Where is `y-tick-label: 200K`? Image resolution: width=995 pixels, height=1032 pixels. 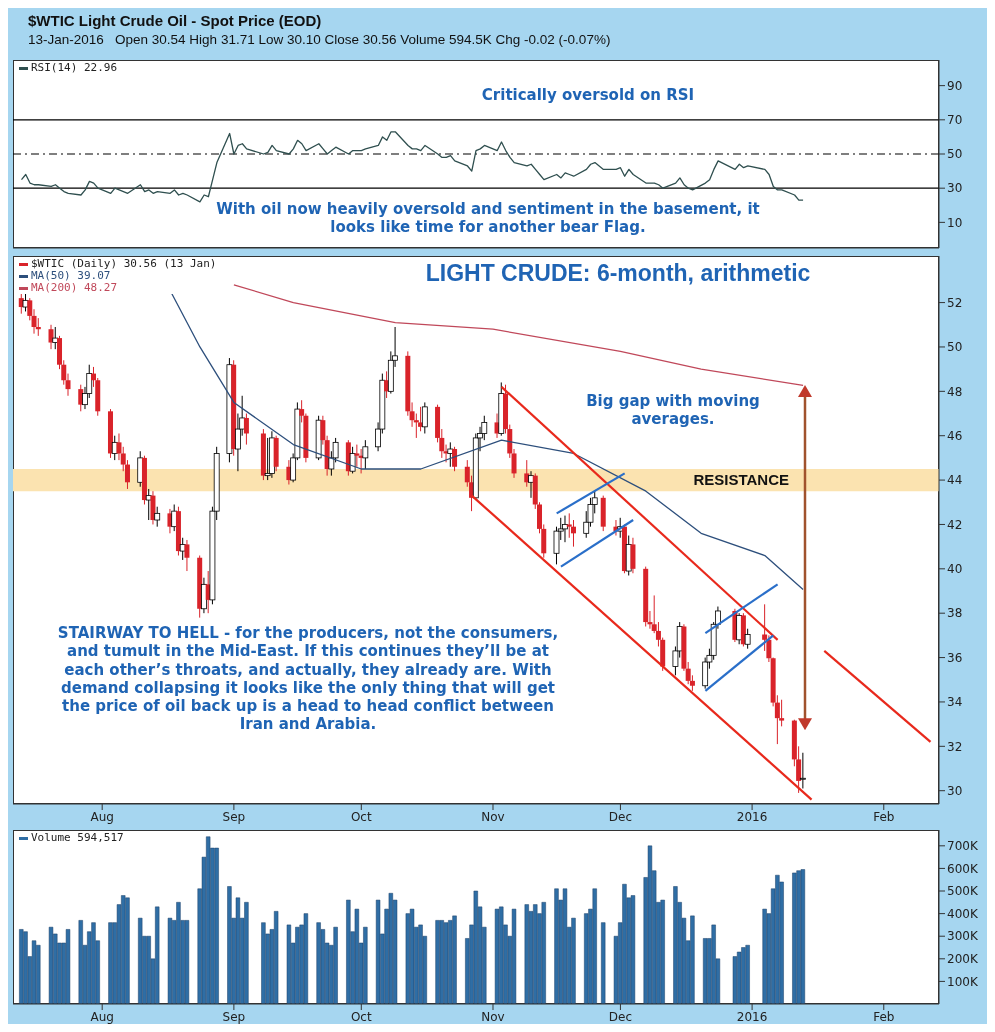
y-tick-label: 200K is located at coordinates (963, 959).